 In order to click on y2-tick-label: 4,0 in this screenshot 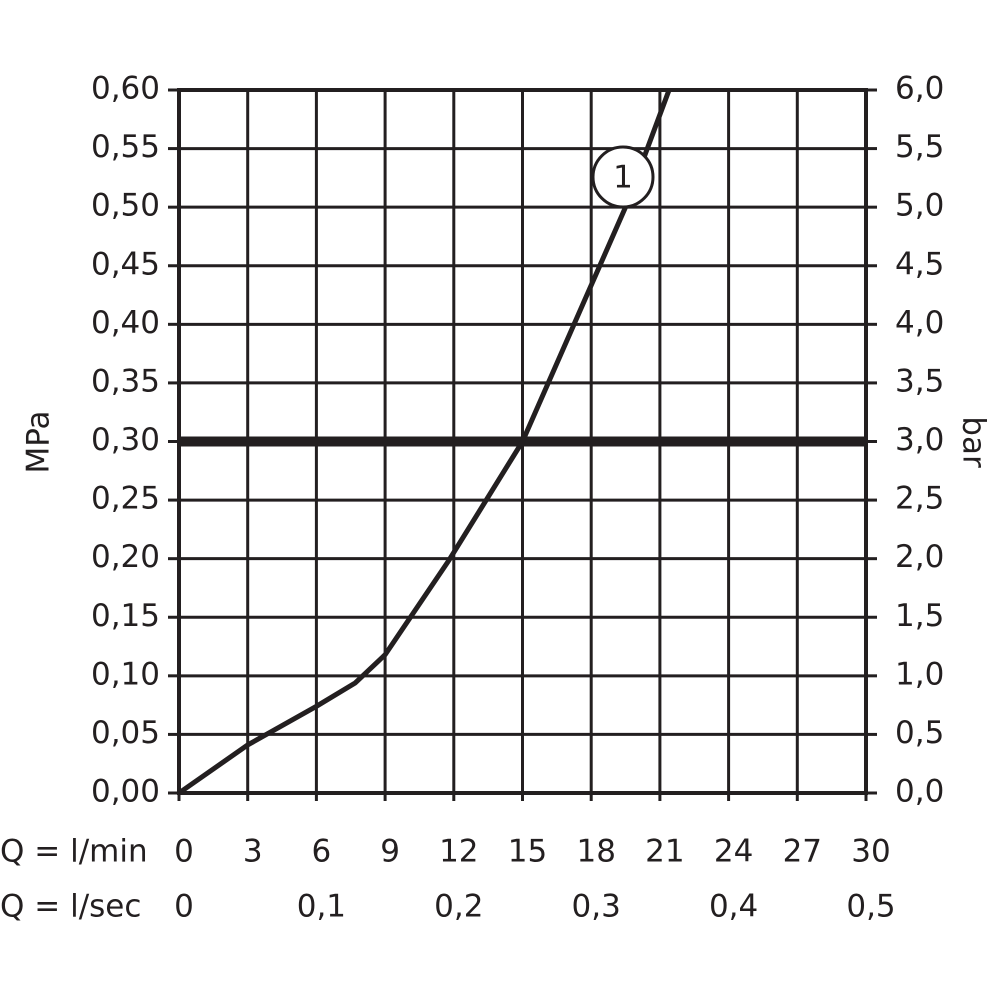, I will do `click(919, 323)`.